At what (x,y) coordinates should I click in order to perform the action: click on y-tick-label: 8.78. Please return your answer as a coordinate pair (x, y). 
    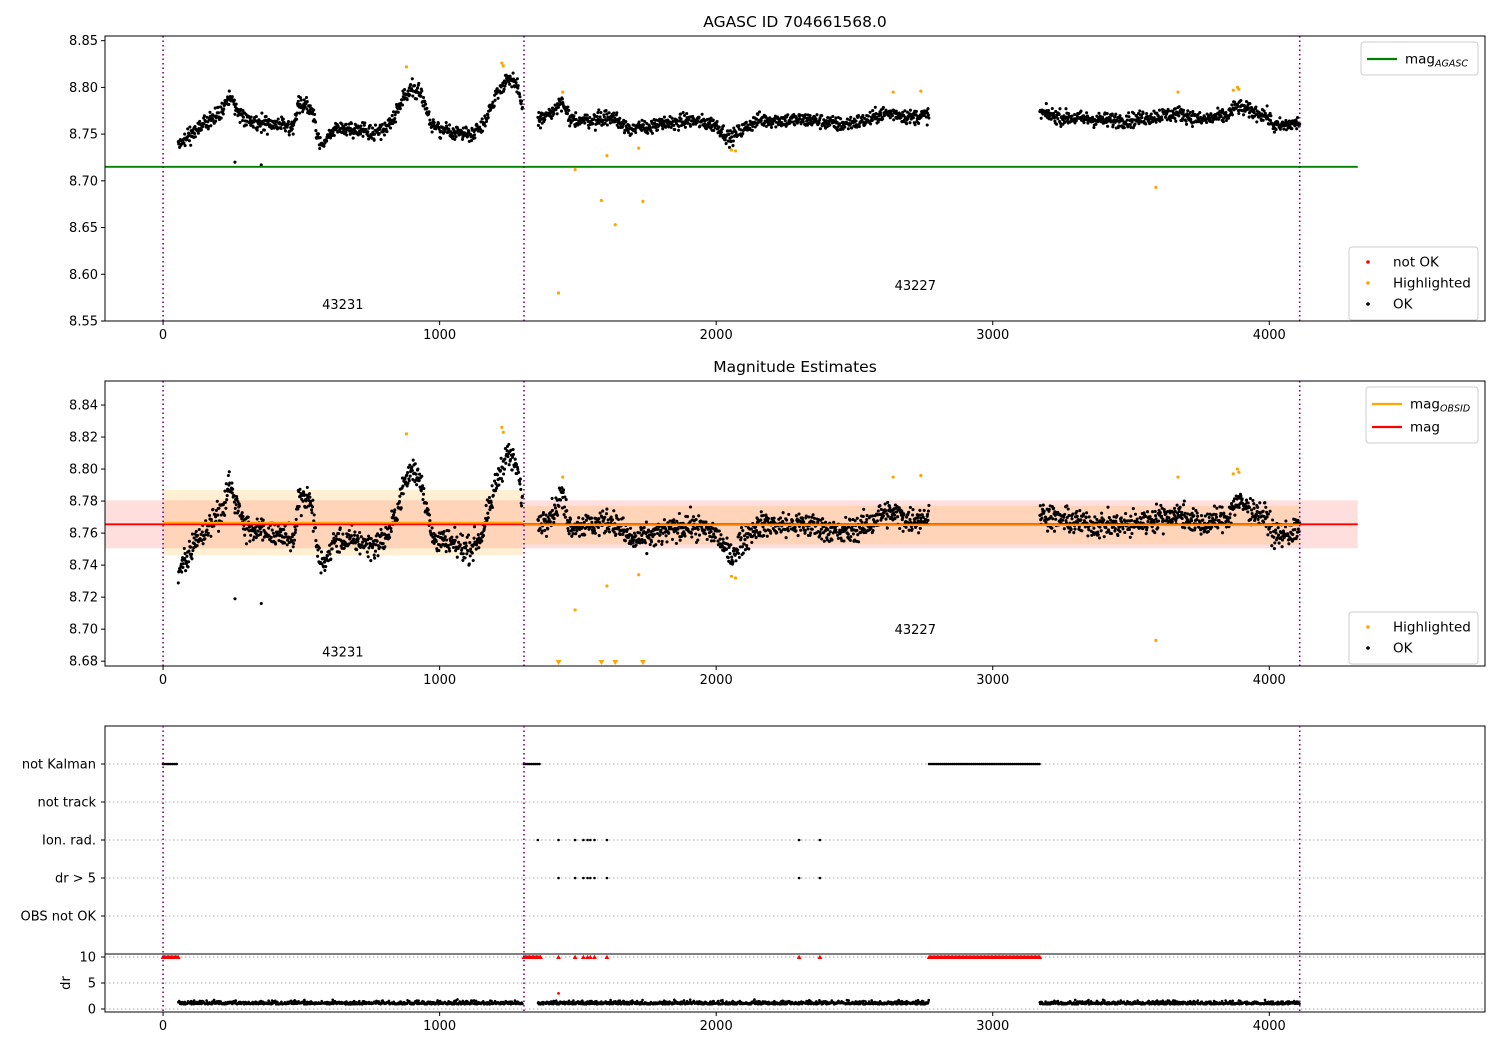
    Looking at the image, I should click on (83, 502).